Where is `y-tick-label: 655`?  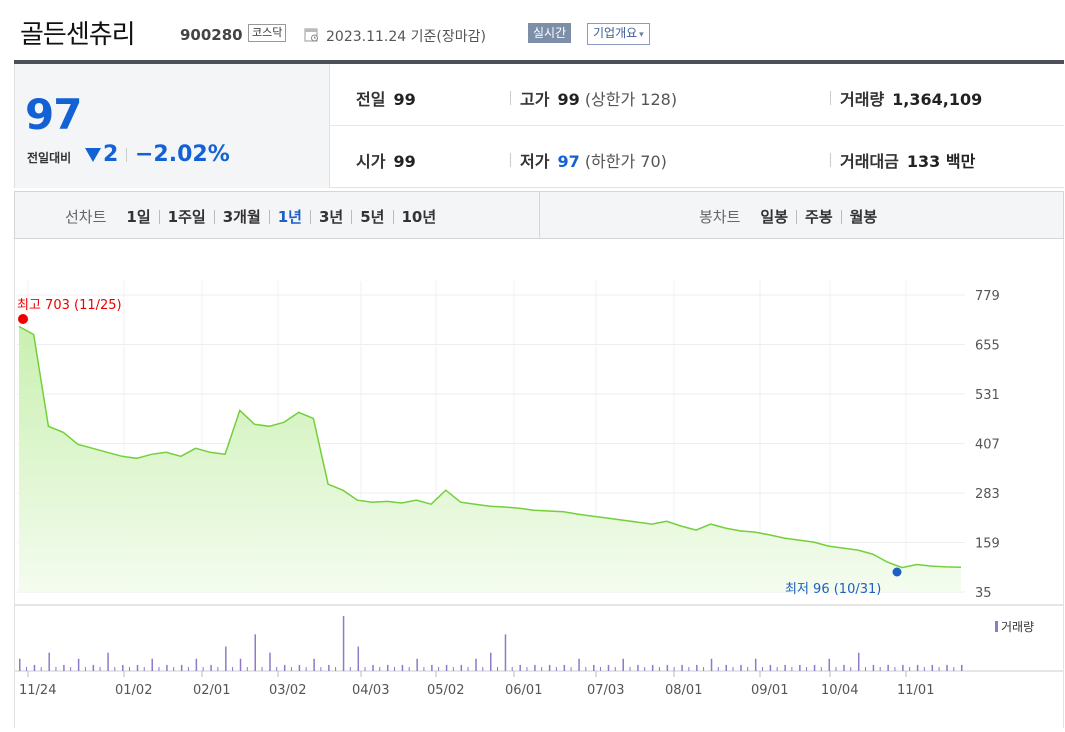 y-tick-label: 655 is located at coordinates (987, 346).